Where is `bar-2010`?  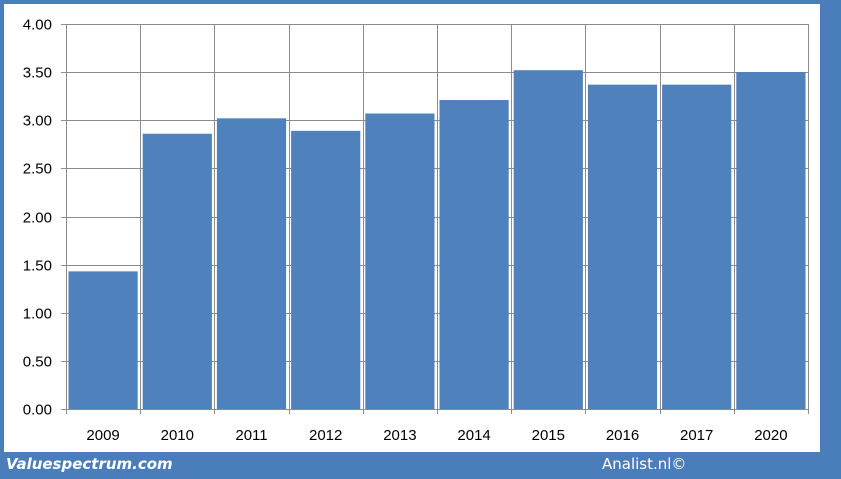 bar-2010 is located at coordinates (177, 271).